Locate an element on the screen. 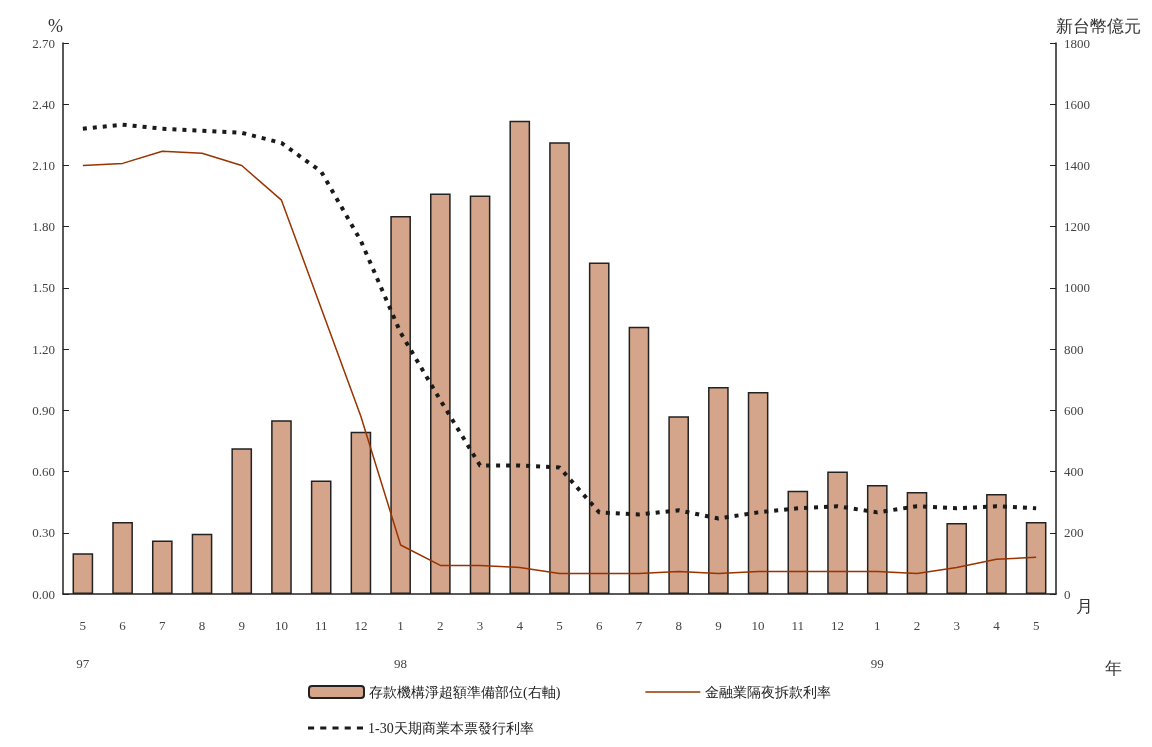  y-tick-label: 2.10 is located at coordinates (43, 165).